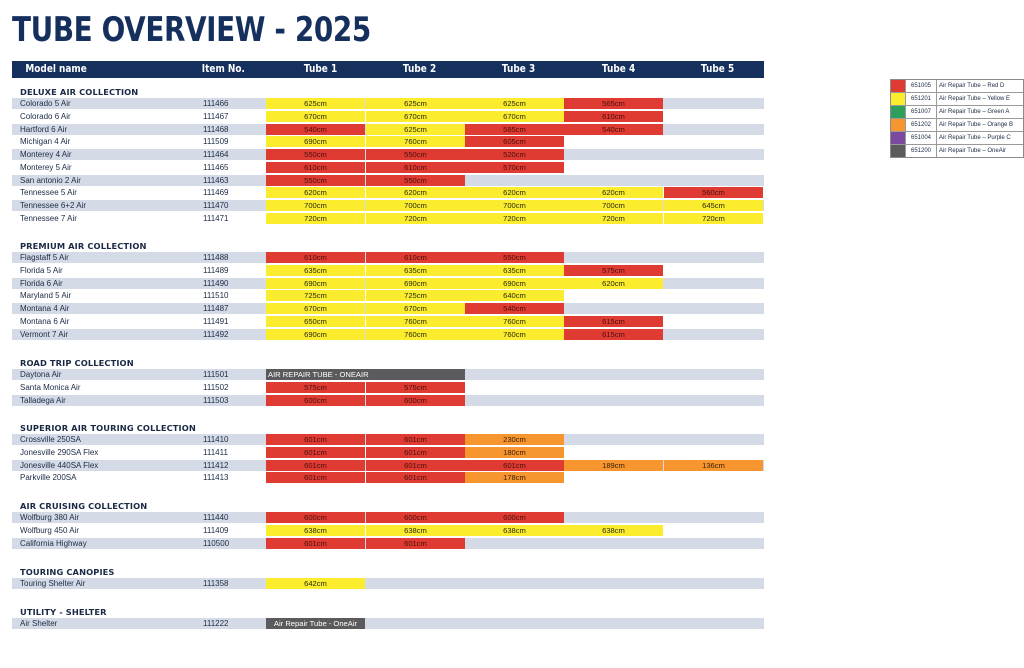  I want to click on legend-item: 651005 Air Repair Tube – Red D, so click(957, 86).